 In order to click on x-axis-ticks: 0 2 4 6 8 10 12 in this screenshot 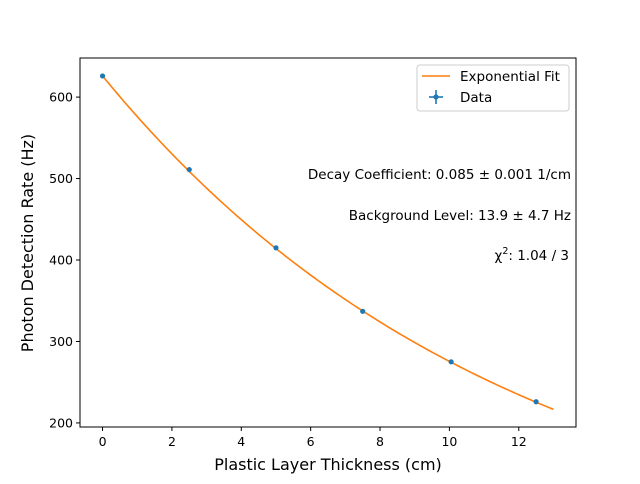, I will do `click(313, 438)`.